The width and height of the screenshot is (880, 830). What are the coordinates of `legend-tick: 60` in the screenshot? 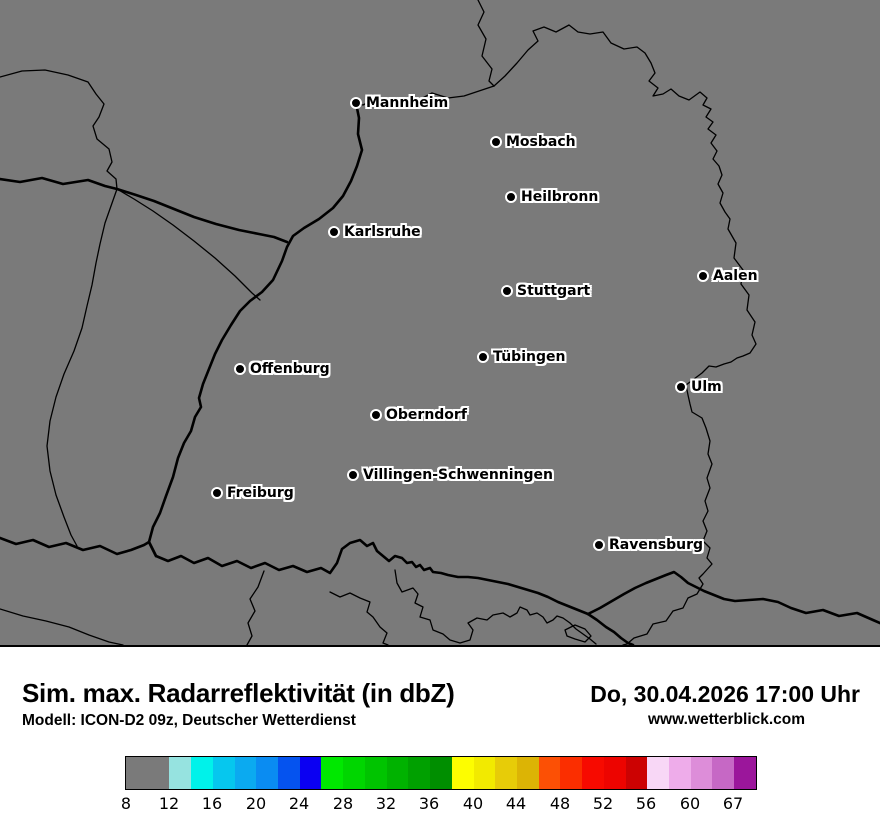 It's located at (690, 803).